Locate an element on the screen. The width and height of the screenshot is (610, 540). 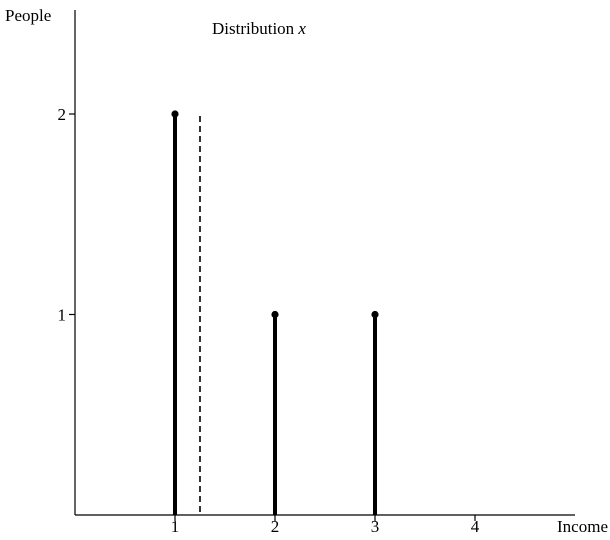
x-tick-label: 4 is located at coordinates (475, 526).